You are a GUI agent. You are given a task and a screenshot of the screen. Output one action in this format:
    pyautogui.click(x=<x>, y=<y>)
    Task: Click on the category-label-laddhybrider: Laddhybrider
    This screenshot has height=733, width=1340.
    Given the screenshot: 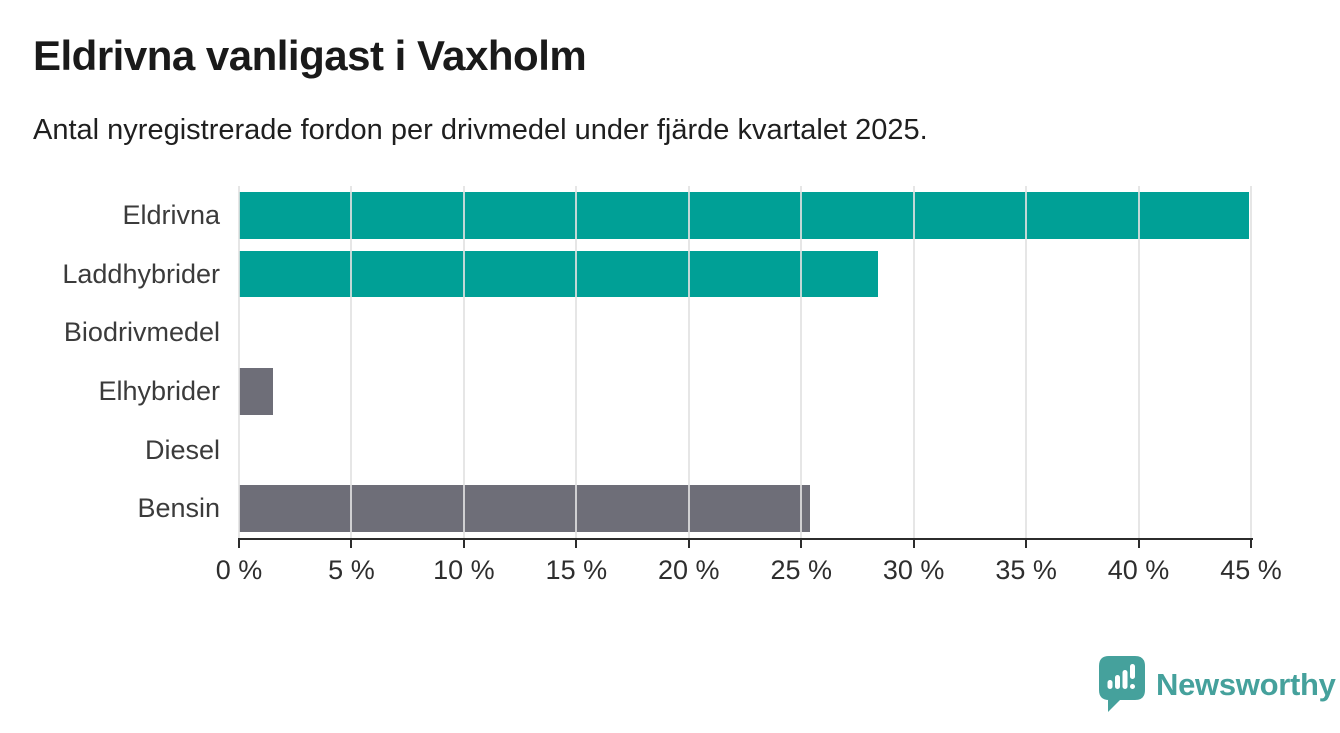 What is the action you would take?
    pyautogui.click(x=141, y=273)
    